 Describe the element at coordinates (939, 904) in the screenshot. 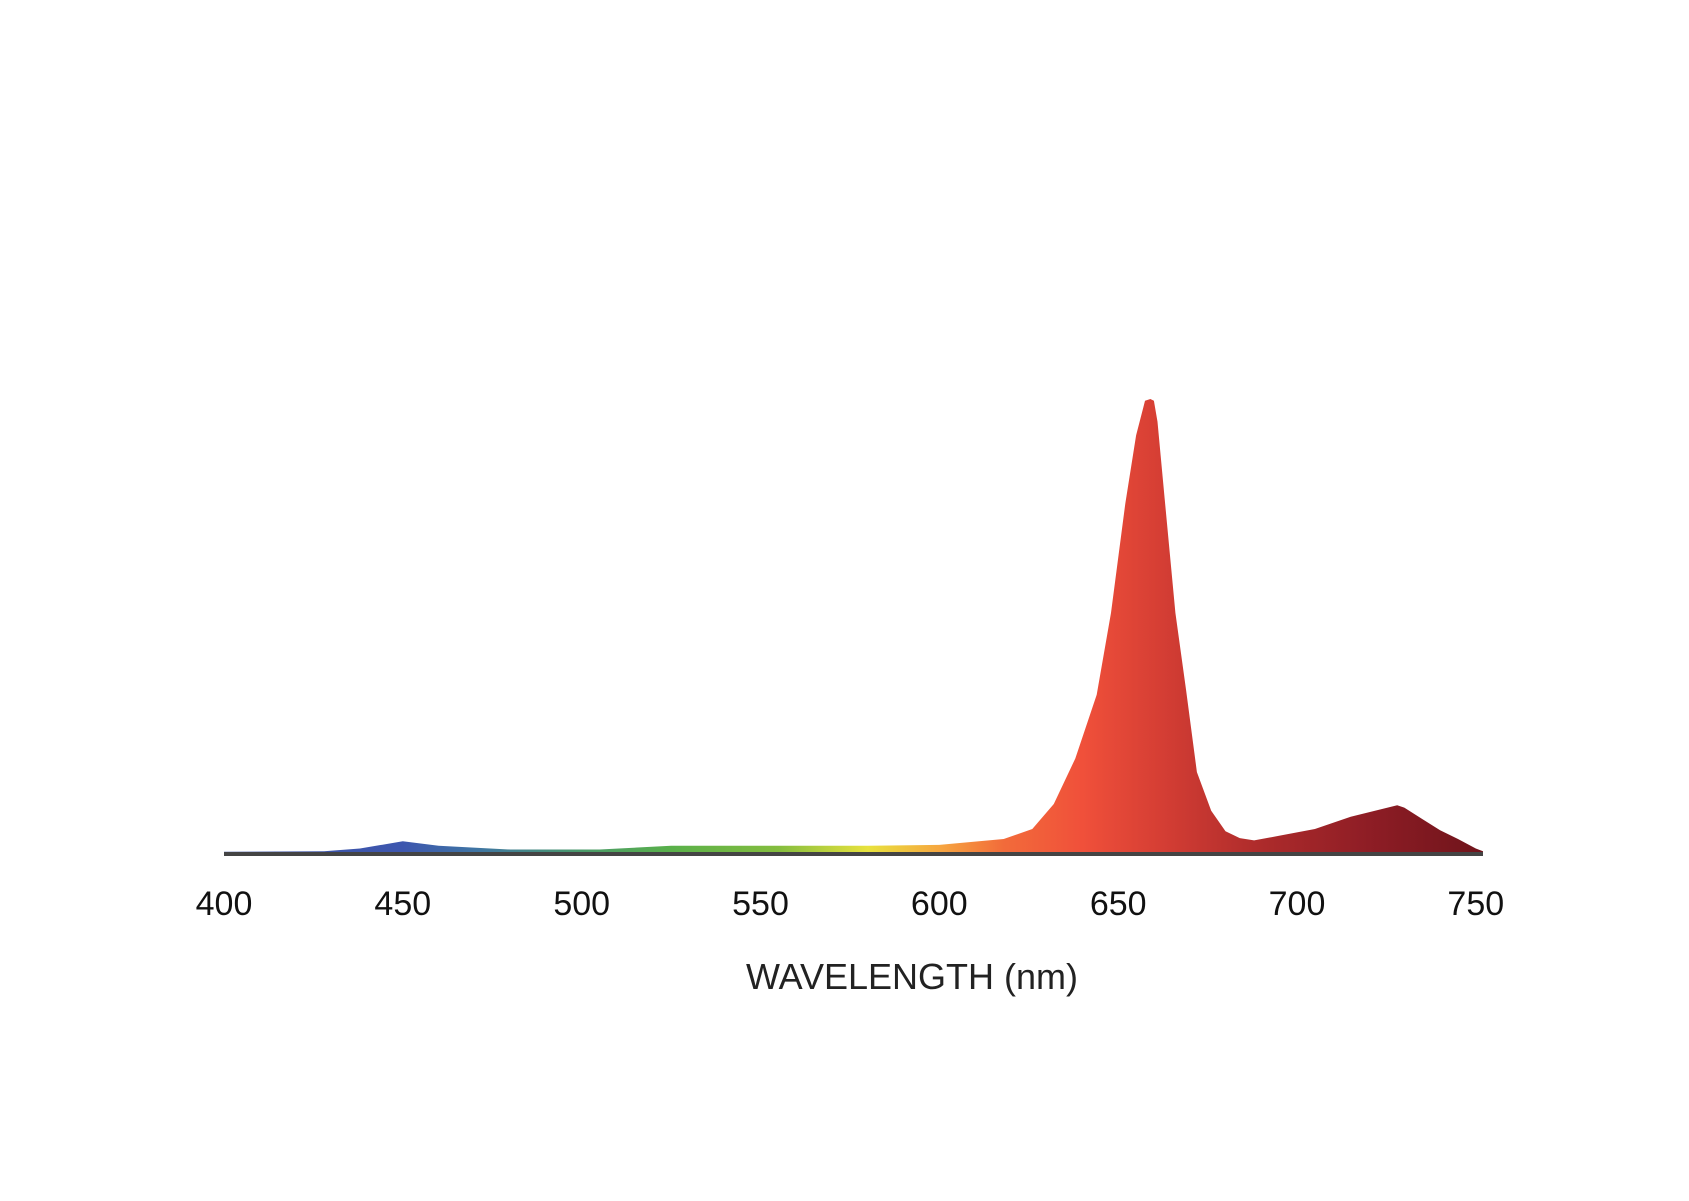

I see `x-tick-label: 600` at that location.